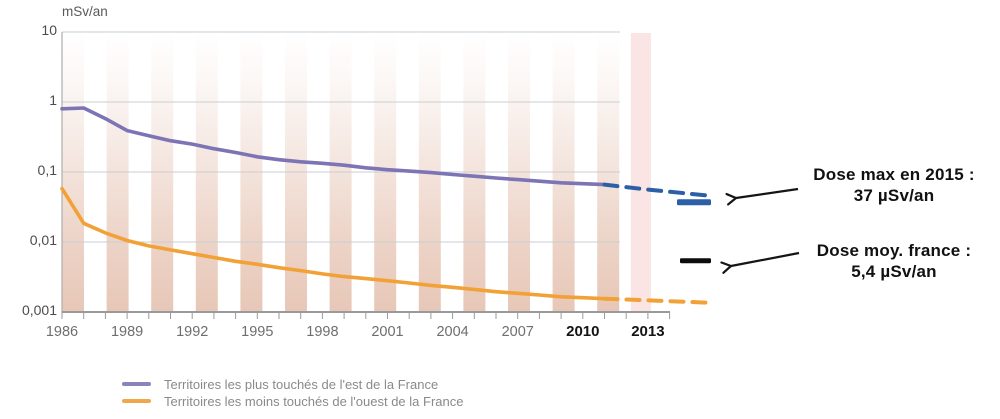 The image size is (1000, 419). I want to click on svg-text: 1989, so click(127, 332).